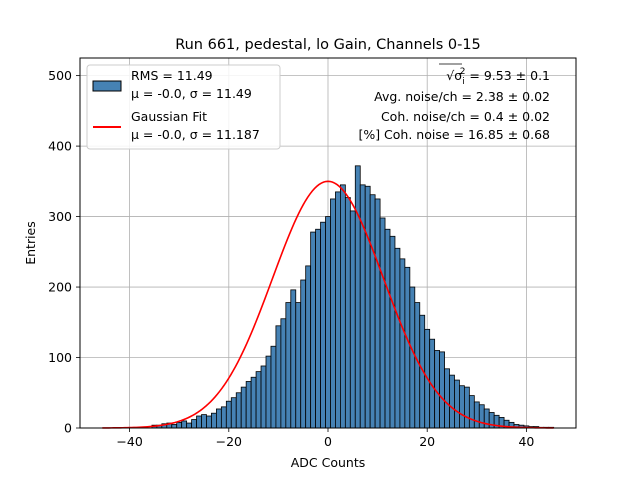 The width and height of the screenshot is (640, 480). I want to click on legend-histogram-stats: μ = -0.0, σ = 11.49, so click(191, 93).